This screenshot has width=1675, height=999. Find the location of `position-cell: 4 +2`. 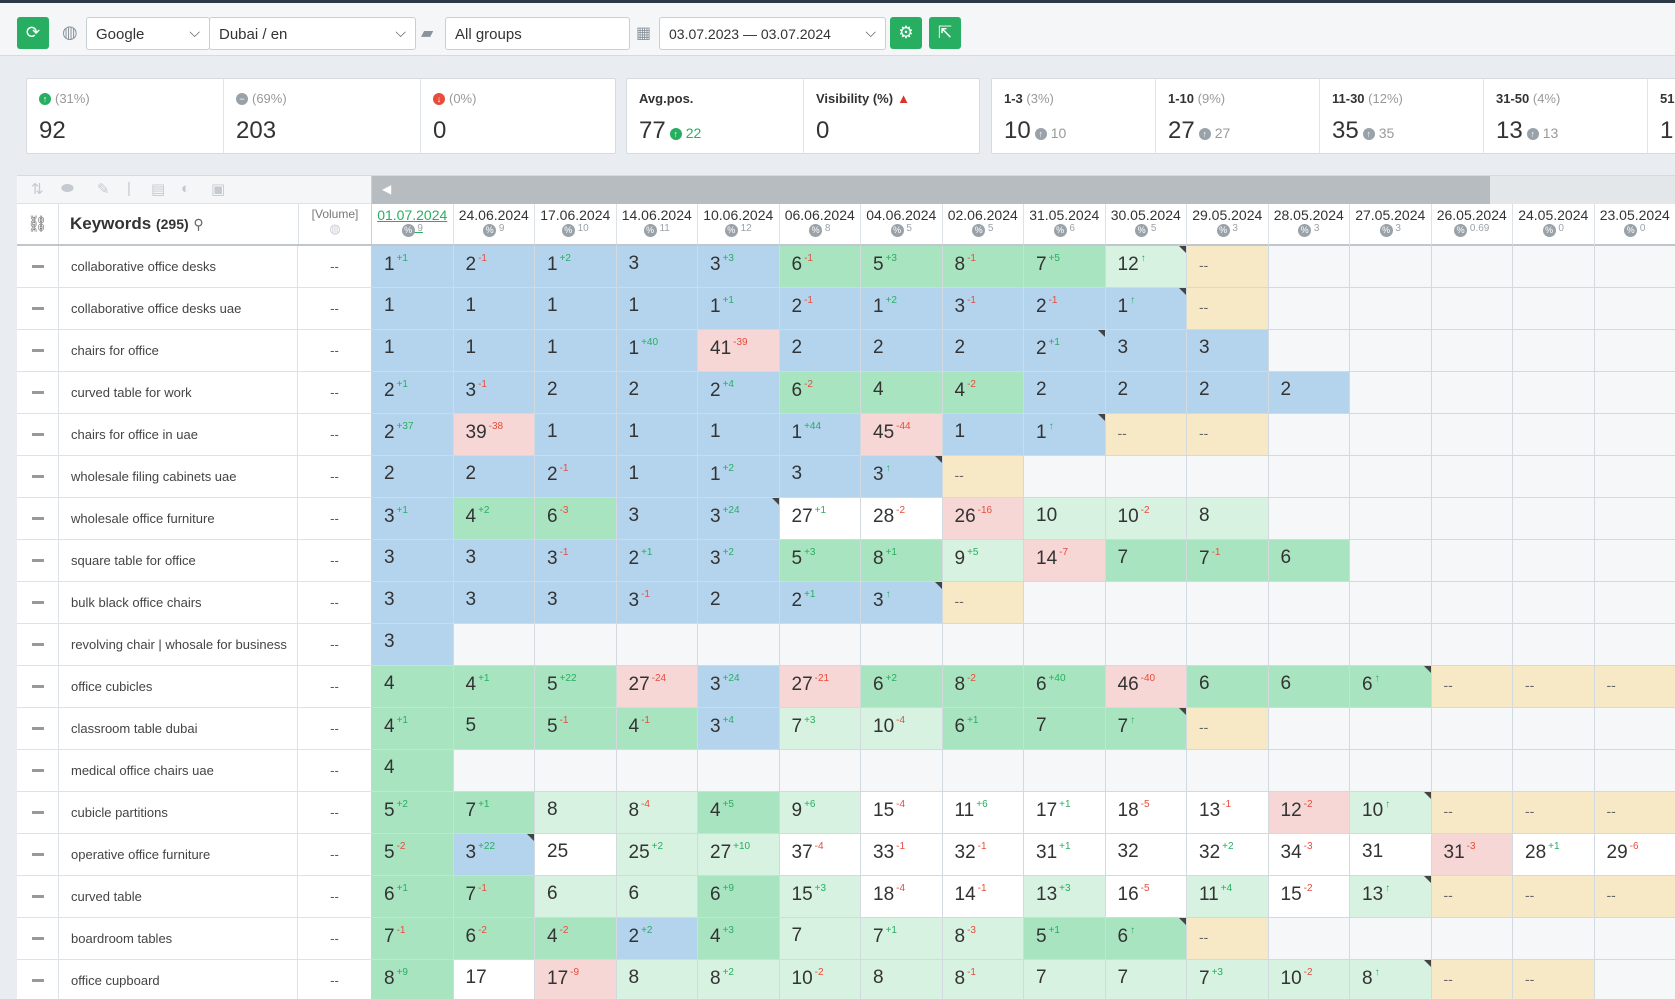

position-cell: 4 +2 is located at coordinates (494, 519).